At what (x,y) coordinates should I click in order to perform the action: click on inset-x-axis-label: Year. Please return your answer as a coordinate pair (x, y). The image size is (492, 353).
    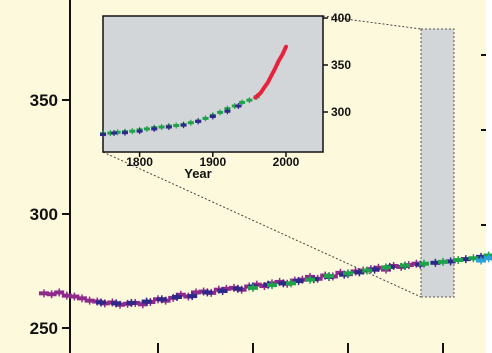
    Looking at the image, I should click on (197, 173).